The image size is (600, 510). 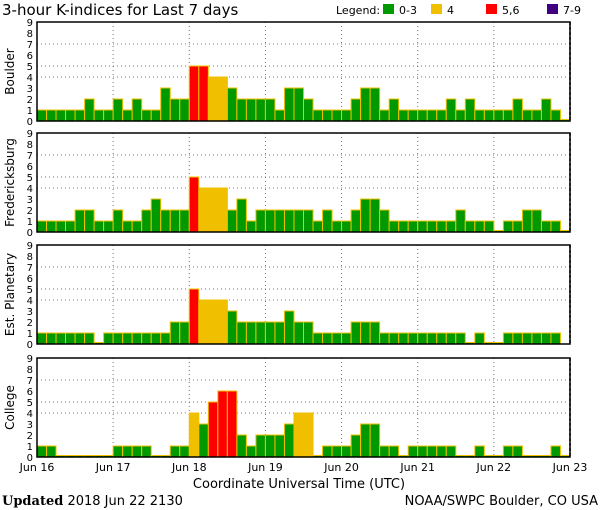 What do you see at coordinates (30, 200) in the screenshot?
I see `y-tick-label: 3` at bounding box center [30, 200].